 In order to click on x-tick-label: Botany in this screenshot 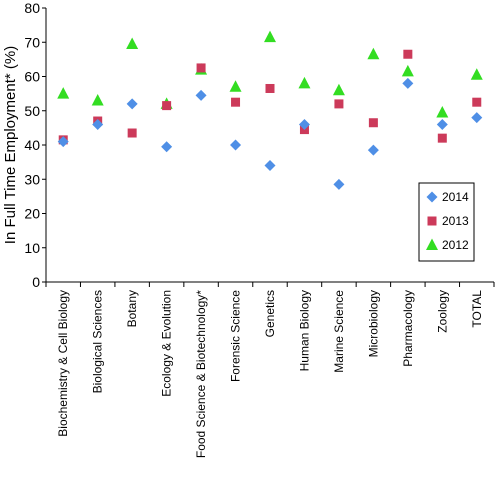, I will do `click(132, 308)`.